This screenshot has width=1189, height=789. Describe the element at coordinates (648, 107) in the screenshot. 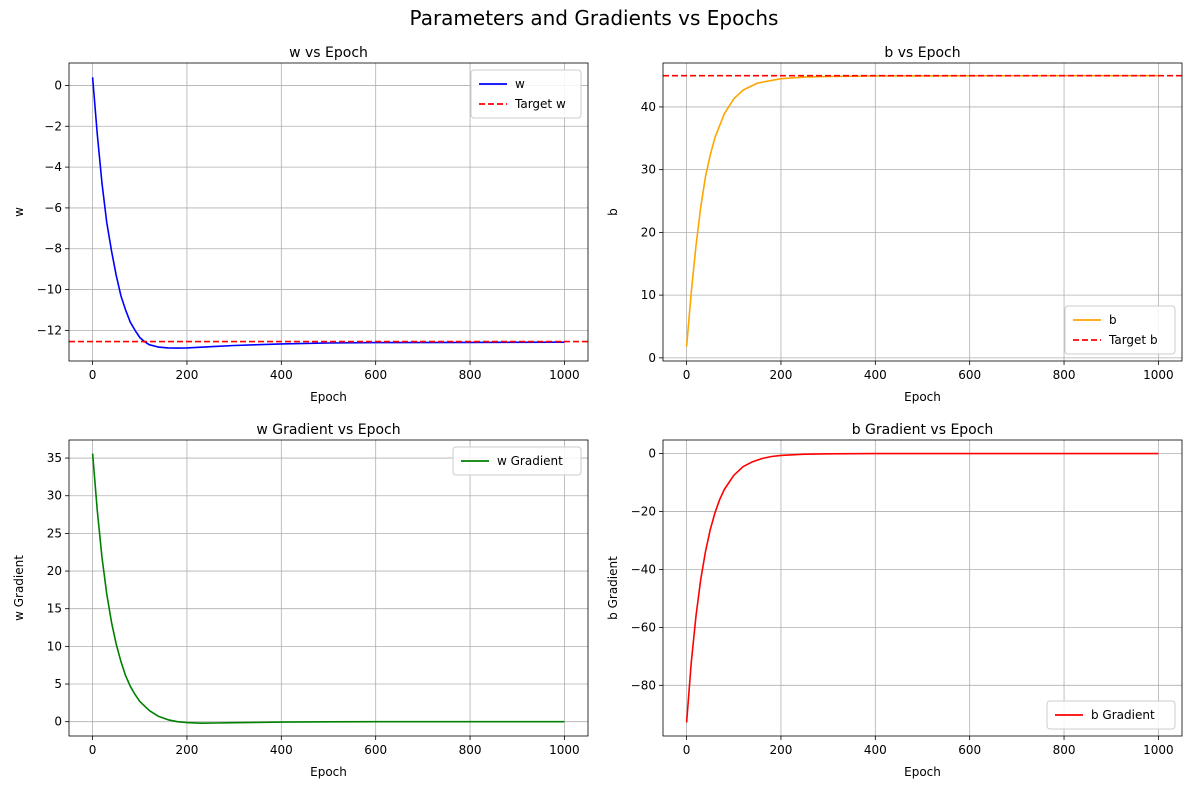

I see `y-tick-label: 40` at that location.